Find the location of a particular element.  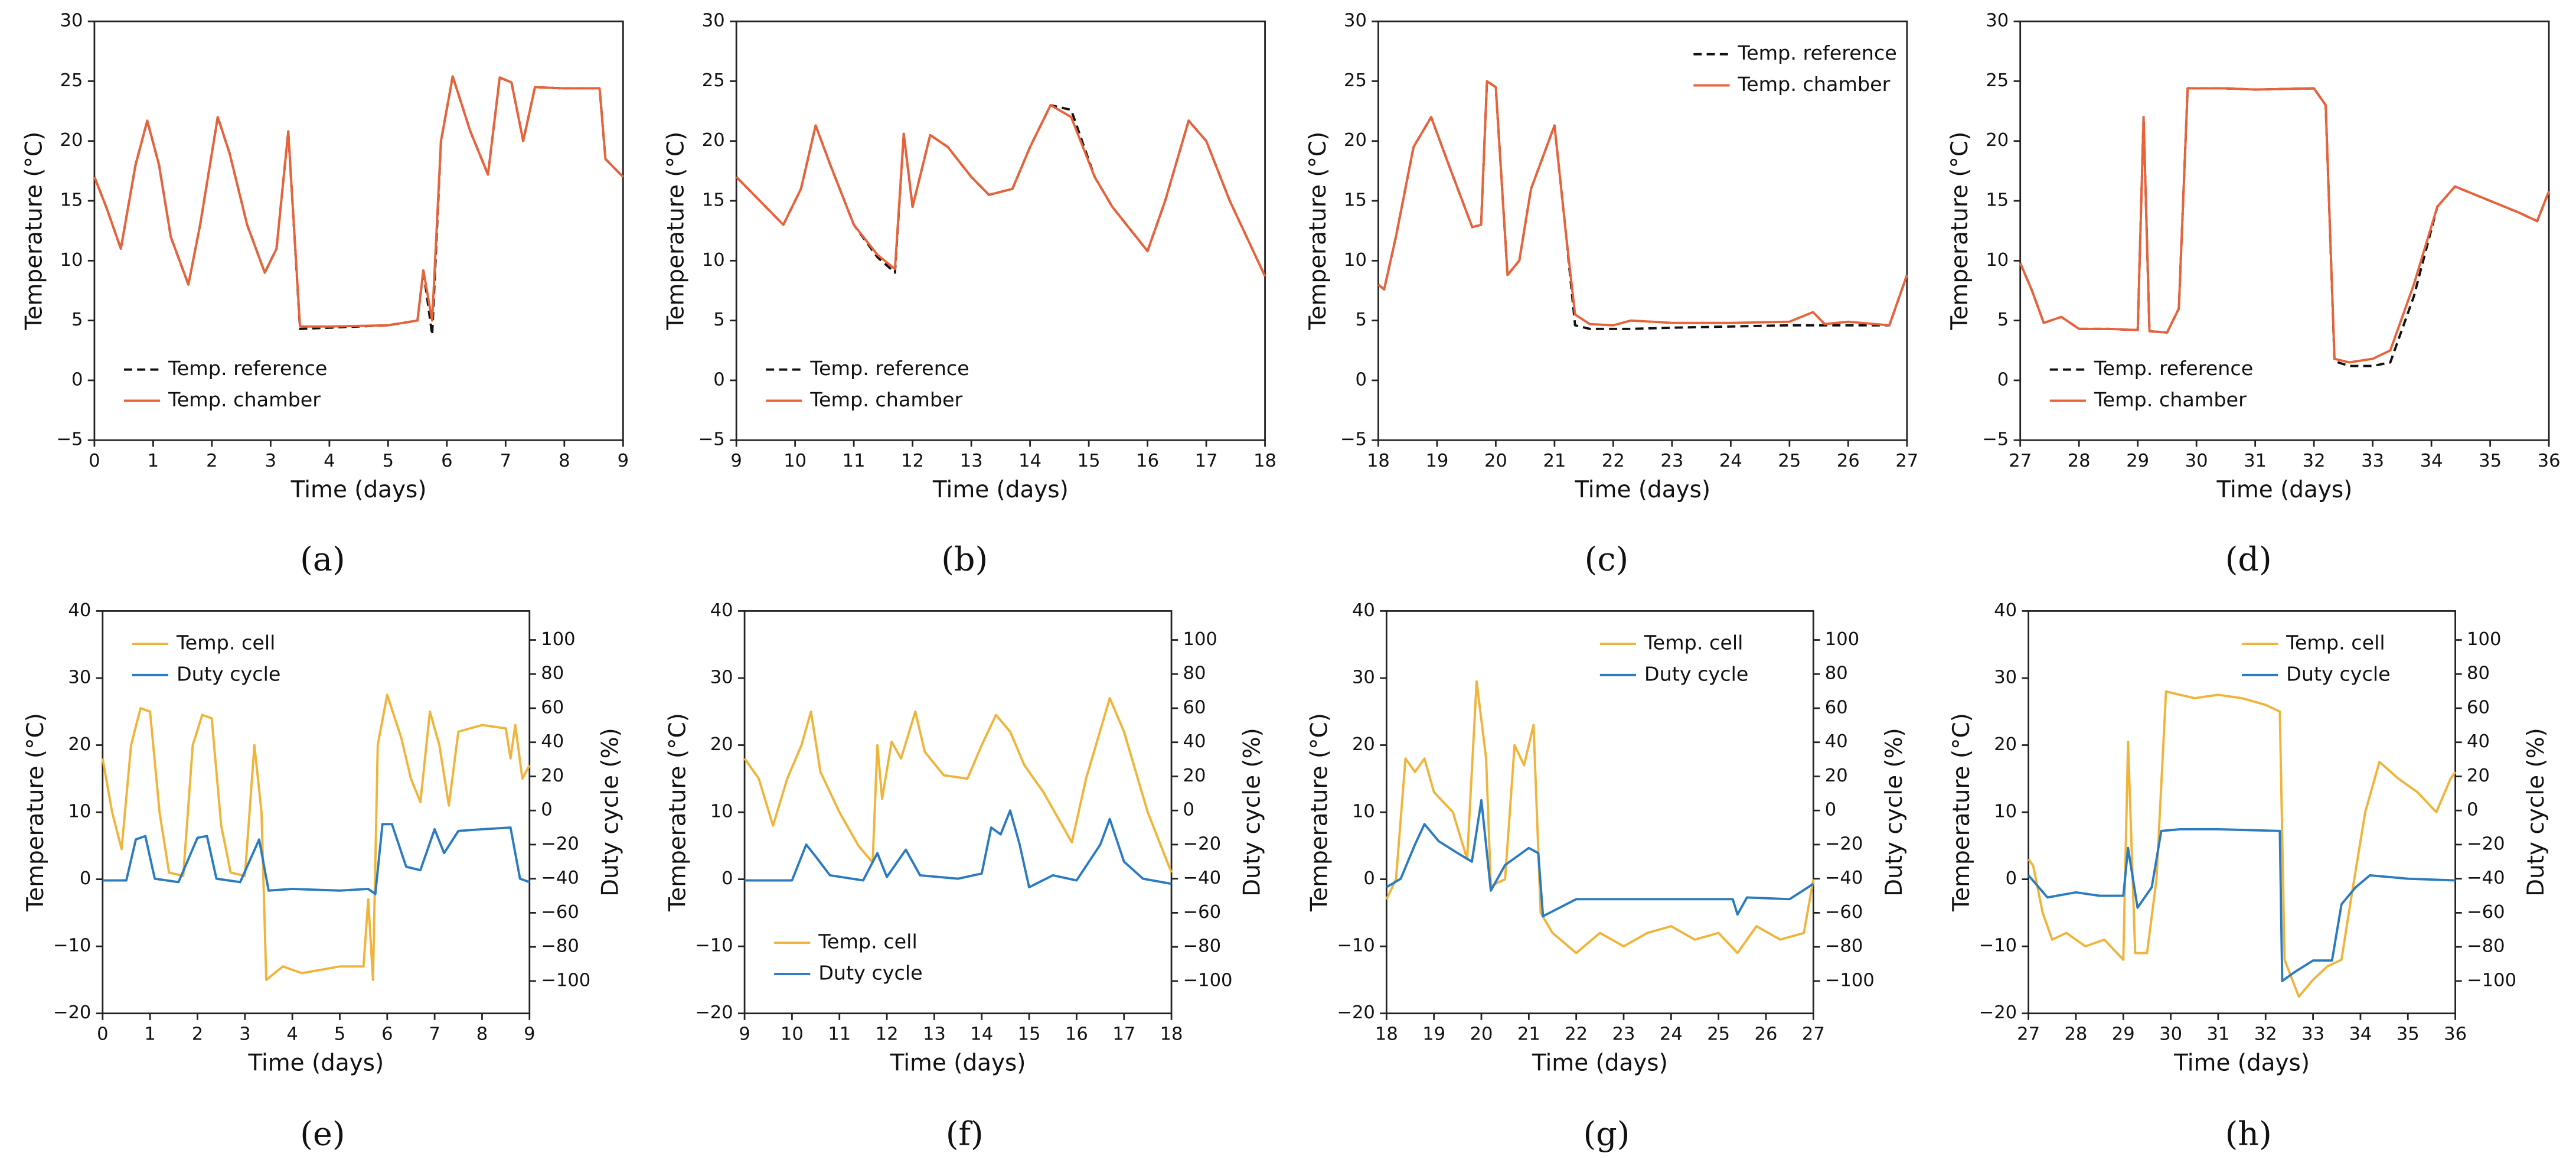

y2-tick-label: −100 is located at coordinates (1850, 981).